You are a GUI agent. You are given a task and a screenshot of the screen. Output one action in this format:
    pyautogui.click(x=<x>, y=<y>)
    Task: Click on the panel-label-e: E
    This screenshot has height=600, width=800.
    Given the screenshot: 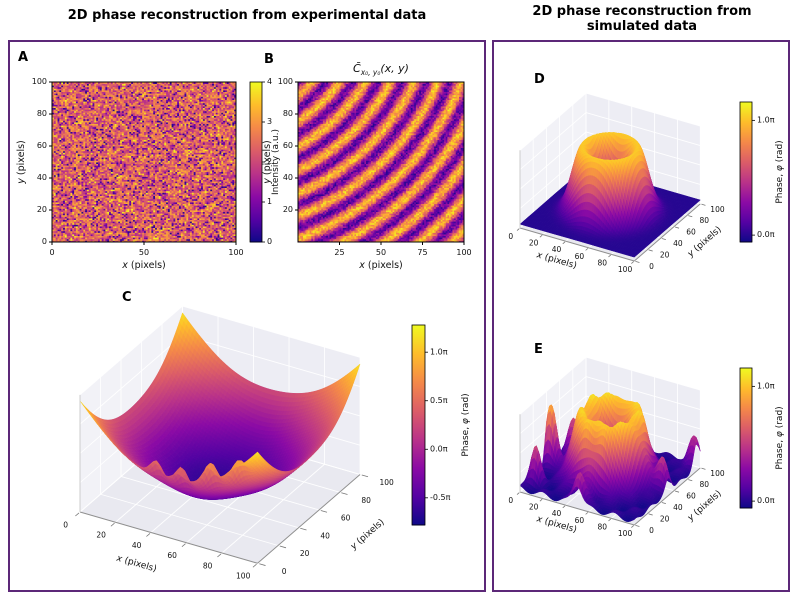 What is the action you would take?
    pyautogui.click(x=538, y=349)
    